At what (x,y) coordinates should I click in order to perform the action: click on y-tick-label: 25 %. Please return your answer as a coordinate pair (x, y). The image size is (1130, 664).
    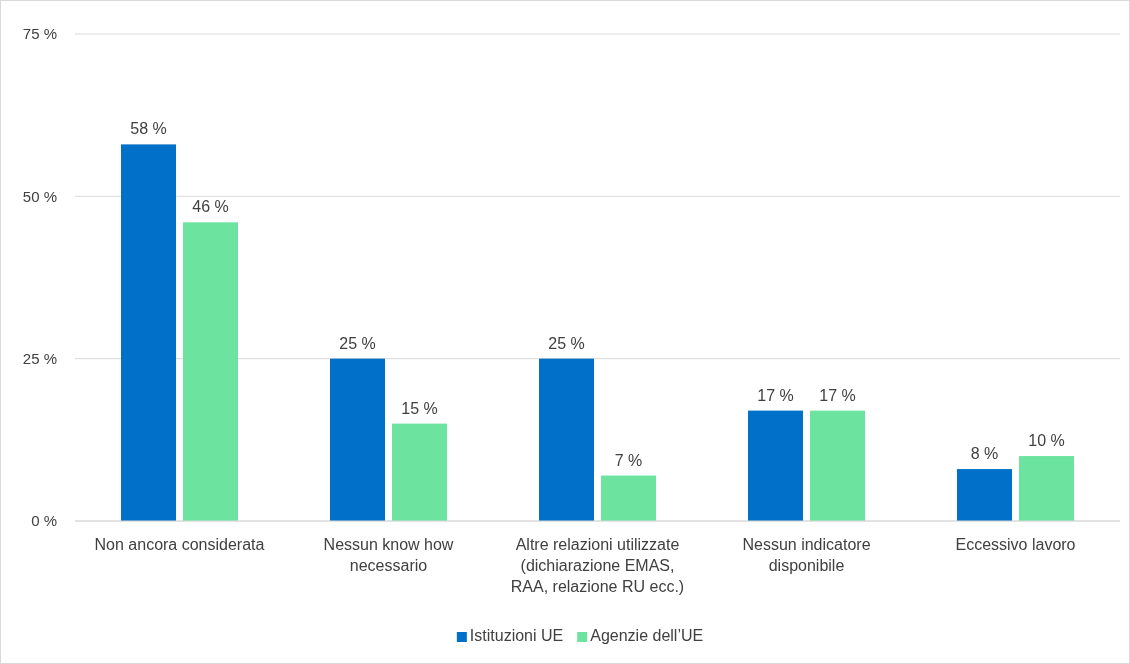
    Looking at the image, I should click on (39, 358).